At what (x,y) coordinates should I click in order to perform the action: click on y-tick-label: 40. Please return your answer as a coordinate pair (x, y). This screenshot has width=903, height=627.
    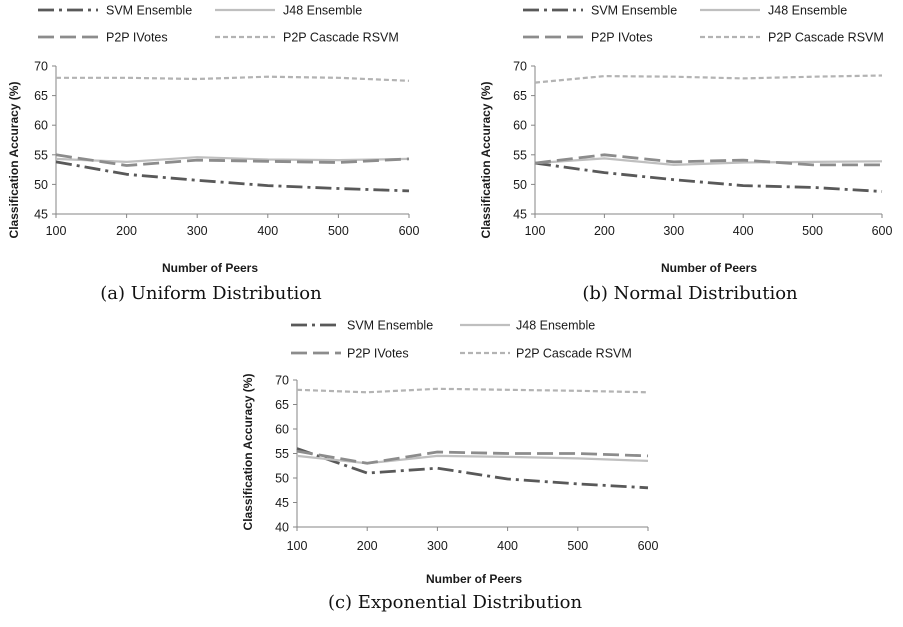
    Looking at the image, I should click on (282, 528).